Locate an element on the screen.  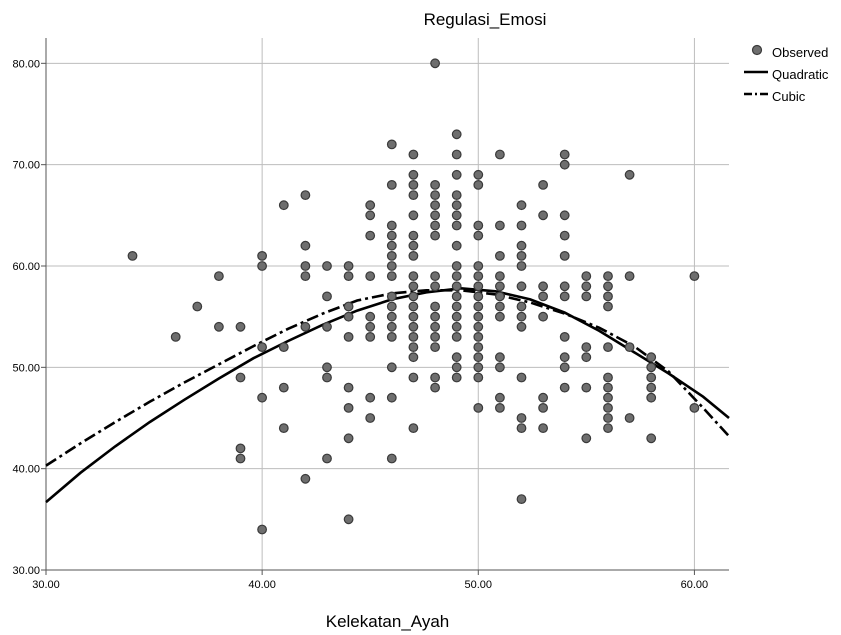
y-tick-label: 30.00 is located at coordinates (26, 571).